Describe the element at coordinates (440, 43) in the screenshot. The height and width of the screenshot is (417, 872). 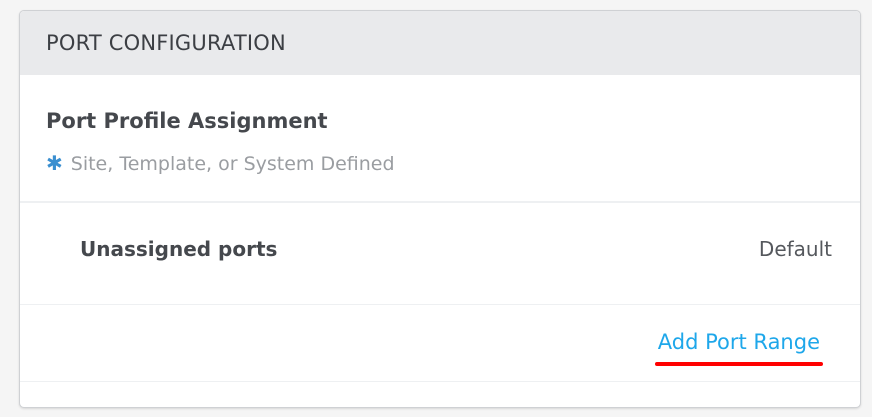
I see `panel-header: PORT CONFIGURATION` at that location.